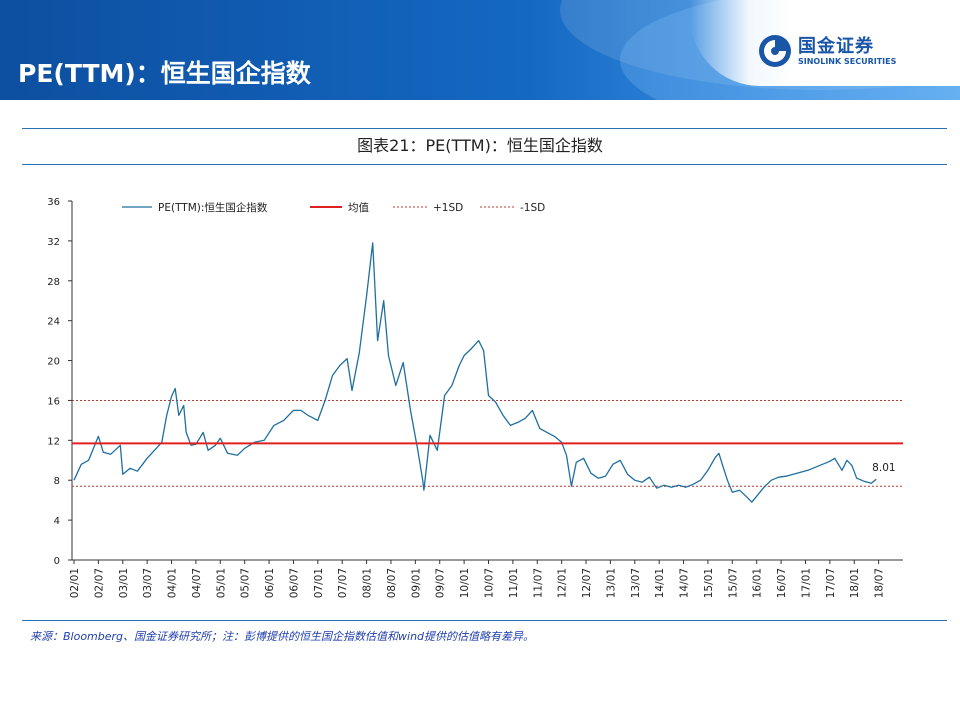 The width and height of the screenshot is (960, 720). Describe the element at coordinates (53, 202) in the screenshot. I see `y-tick-label: 36` at that location.